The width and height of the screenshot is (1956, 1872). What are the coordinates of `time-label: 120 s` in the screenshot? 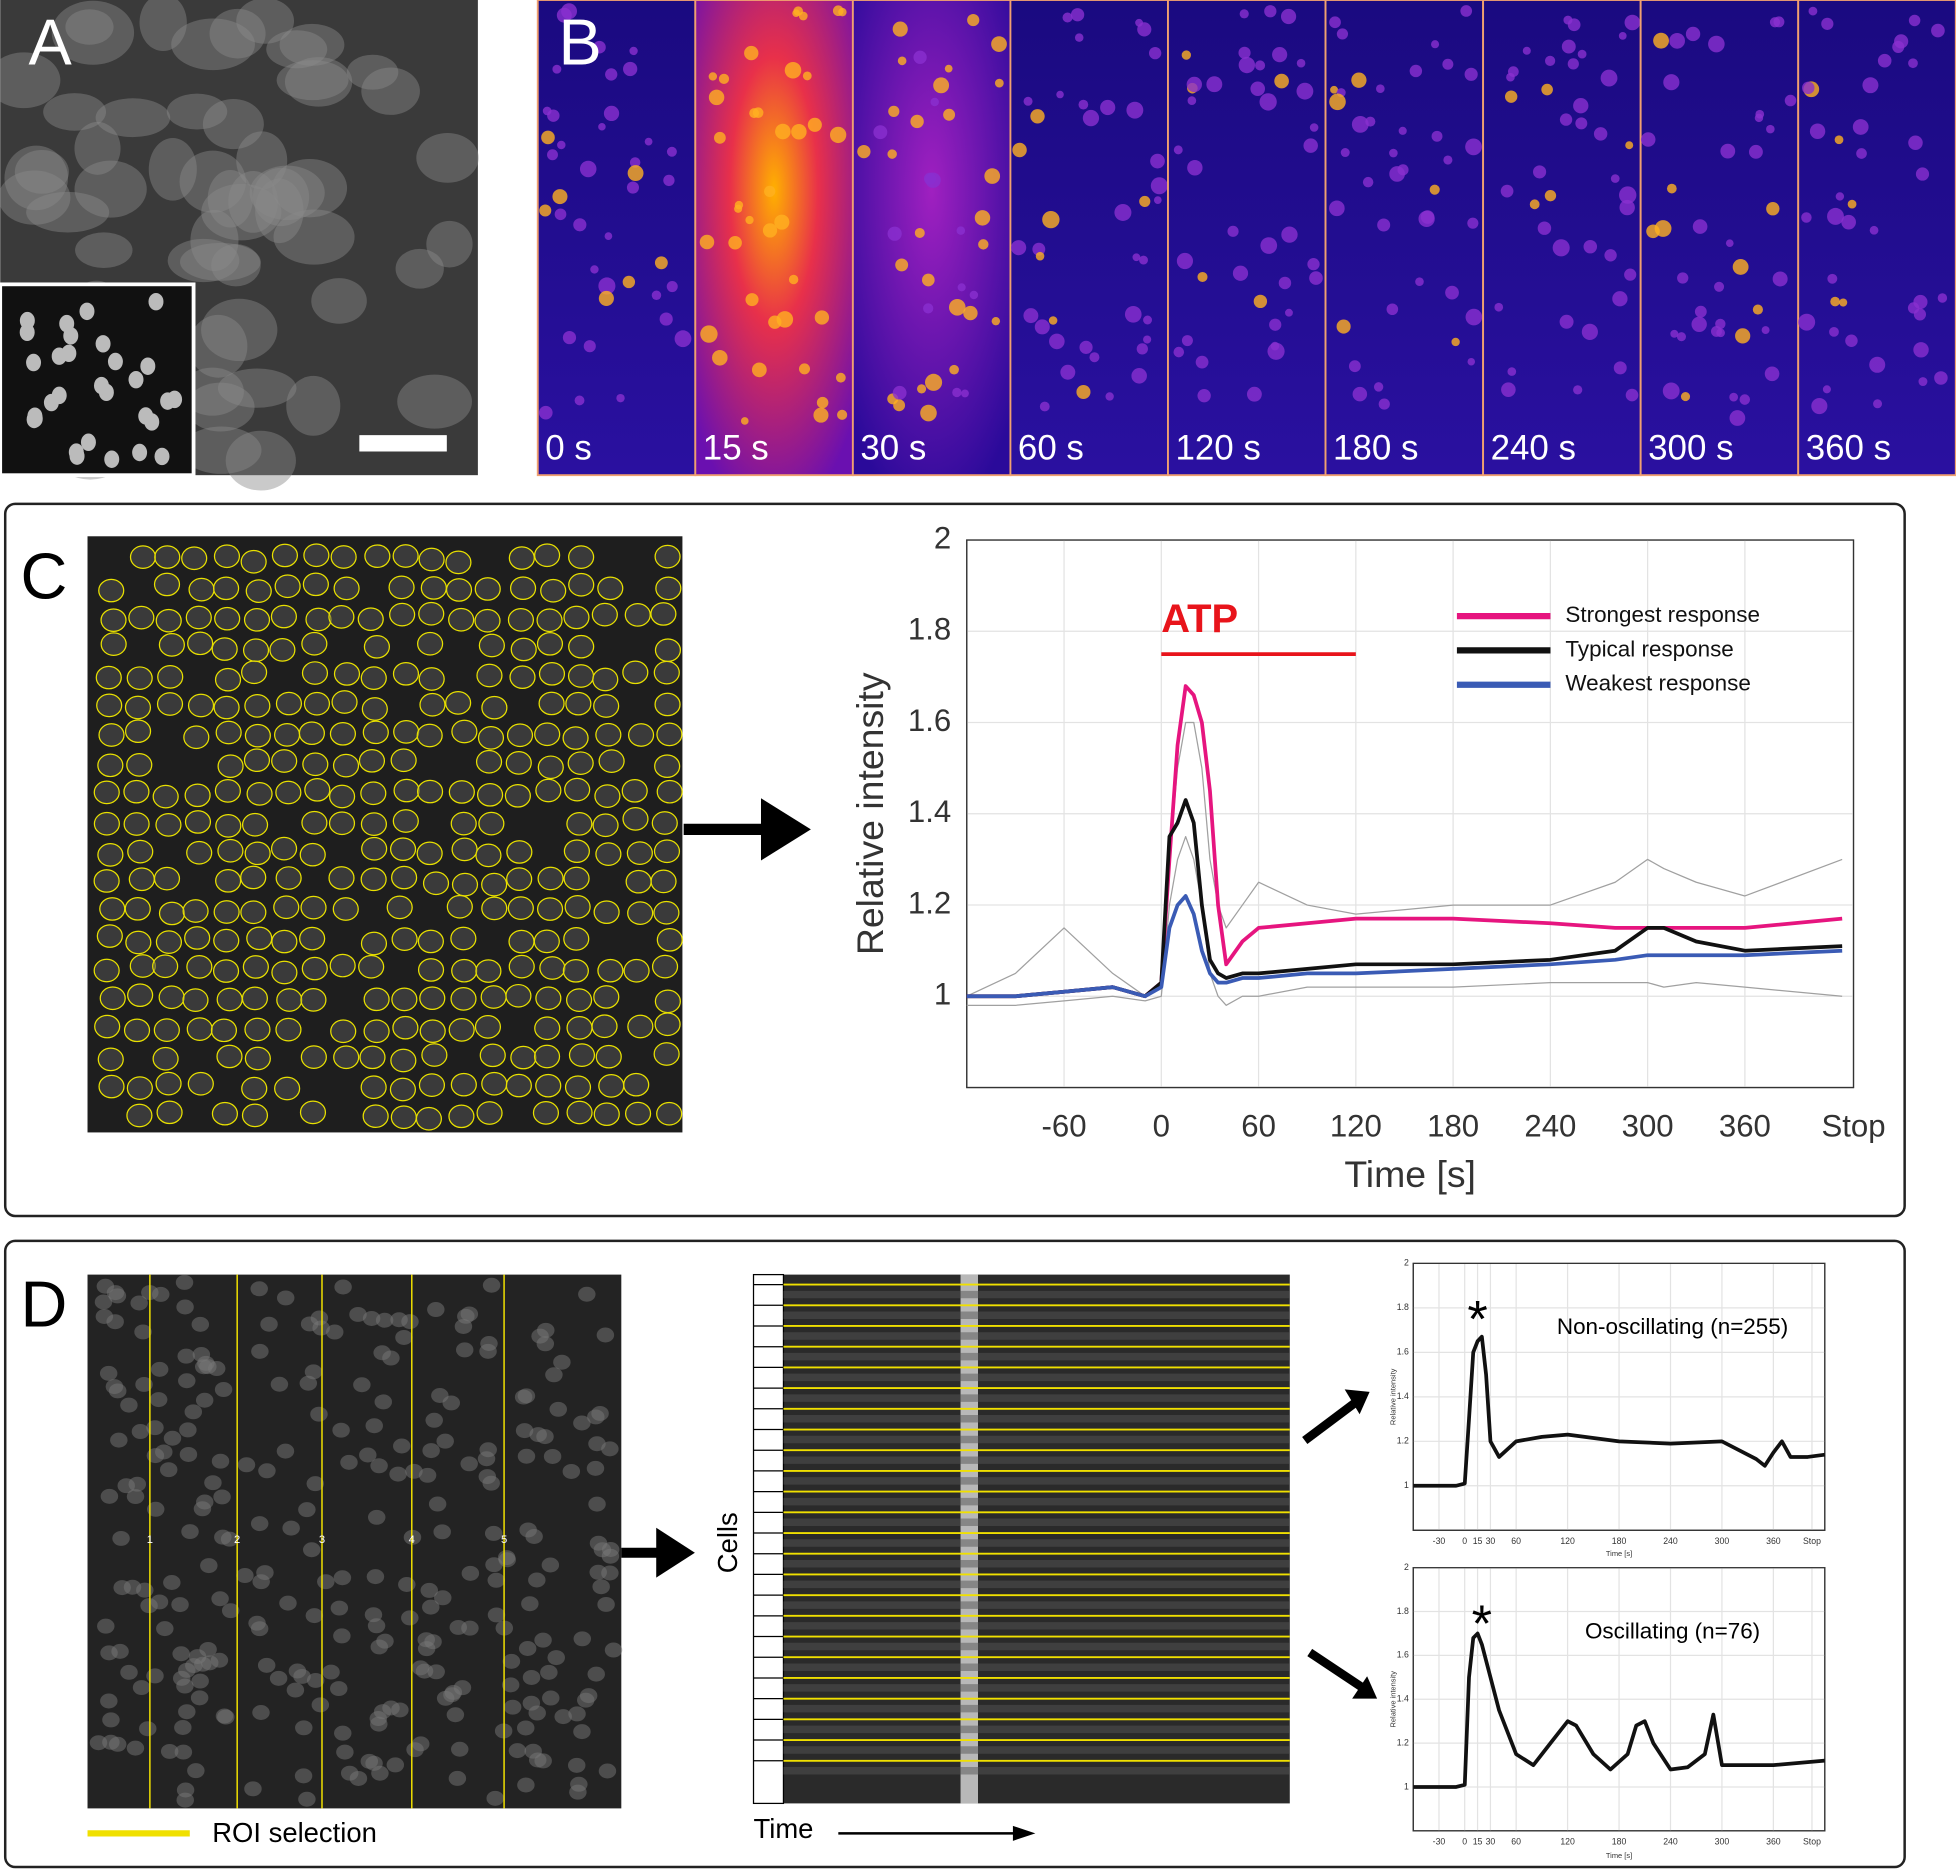 It's located at (1217, 447).